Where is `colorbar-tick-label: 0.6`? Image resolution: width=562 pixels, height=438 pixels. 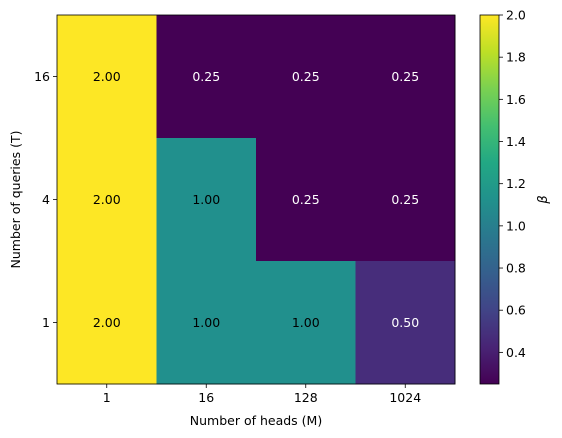 colorbar-tick-label: 0.6 is located at coordinates (516, 310).